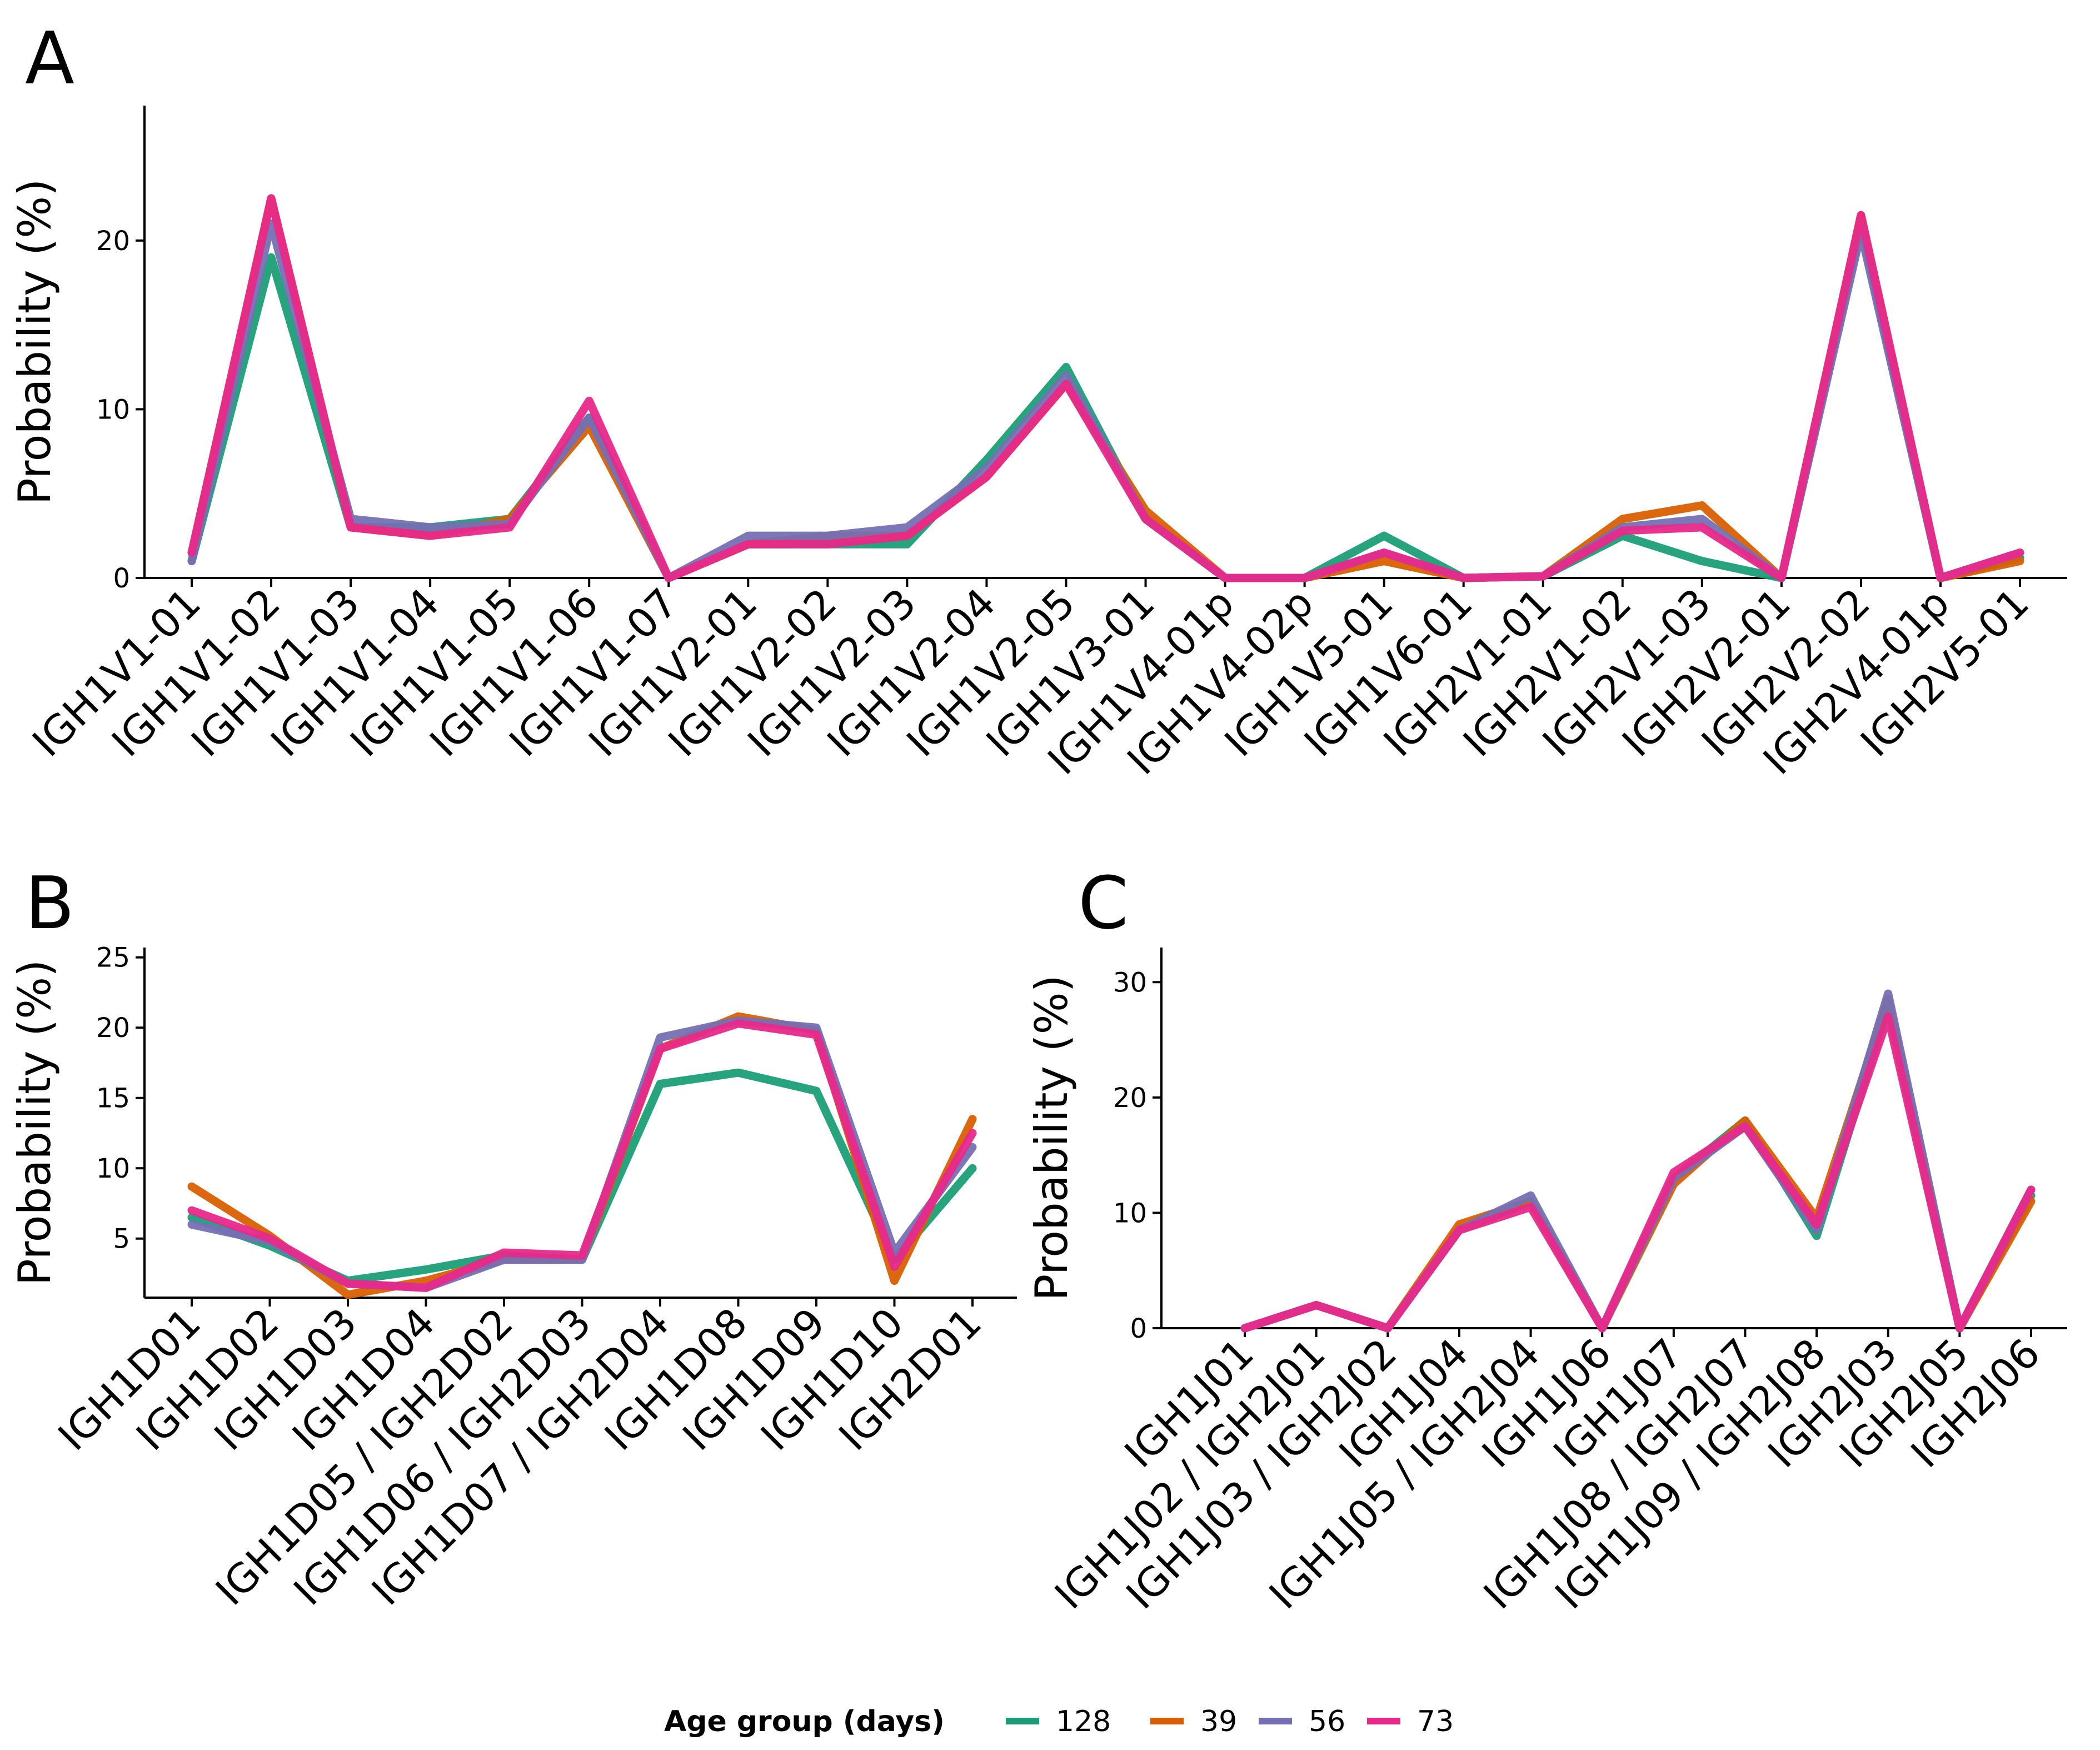 This screenshot has width=2100, height=1750. What do you see at coordinates (1130, 982) in the screenshot?
I see `y-tick-label: 30` at bounding box center [1130, 982].